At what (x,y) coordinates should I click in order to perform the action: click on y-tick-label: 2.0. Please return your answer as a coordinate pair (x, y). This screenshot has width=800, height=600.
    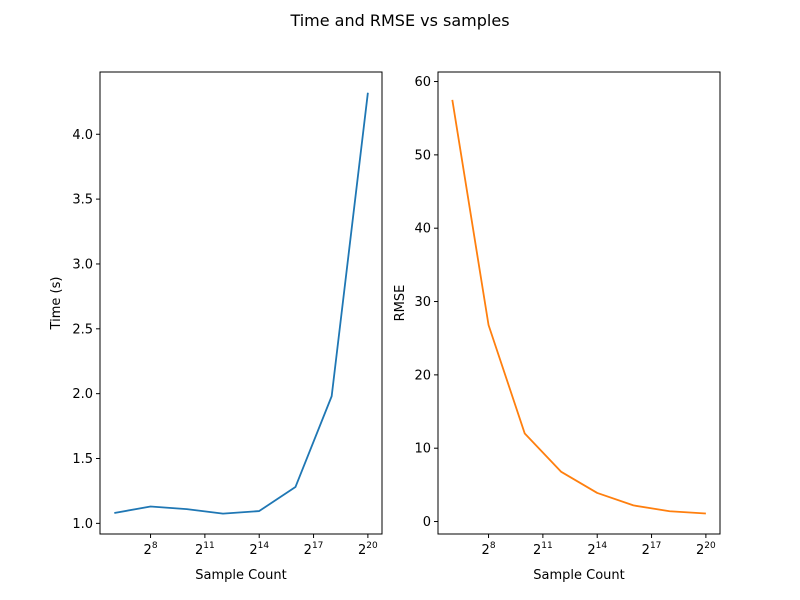
    Looking at the image, I should click on (82, 394).